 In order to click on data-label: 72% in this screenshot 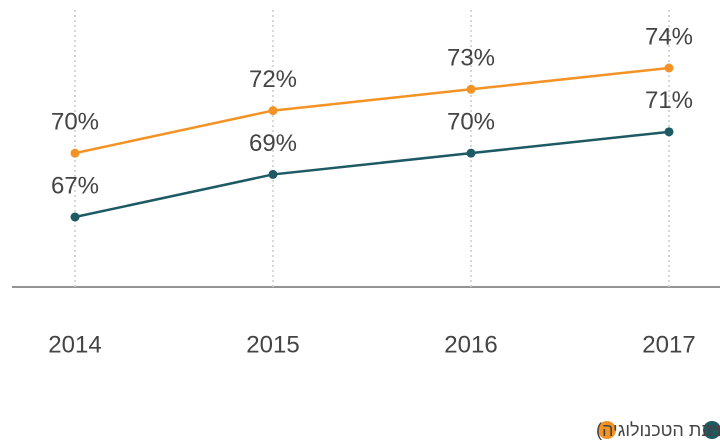, I will do `click(273, 79)`.